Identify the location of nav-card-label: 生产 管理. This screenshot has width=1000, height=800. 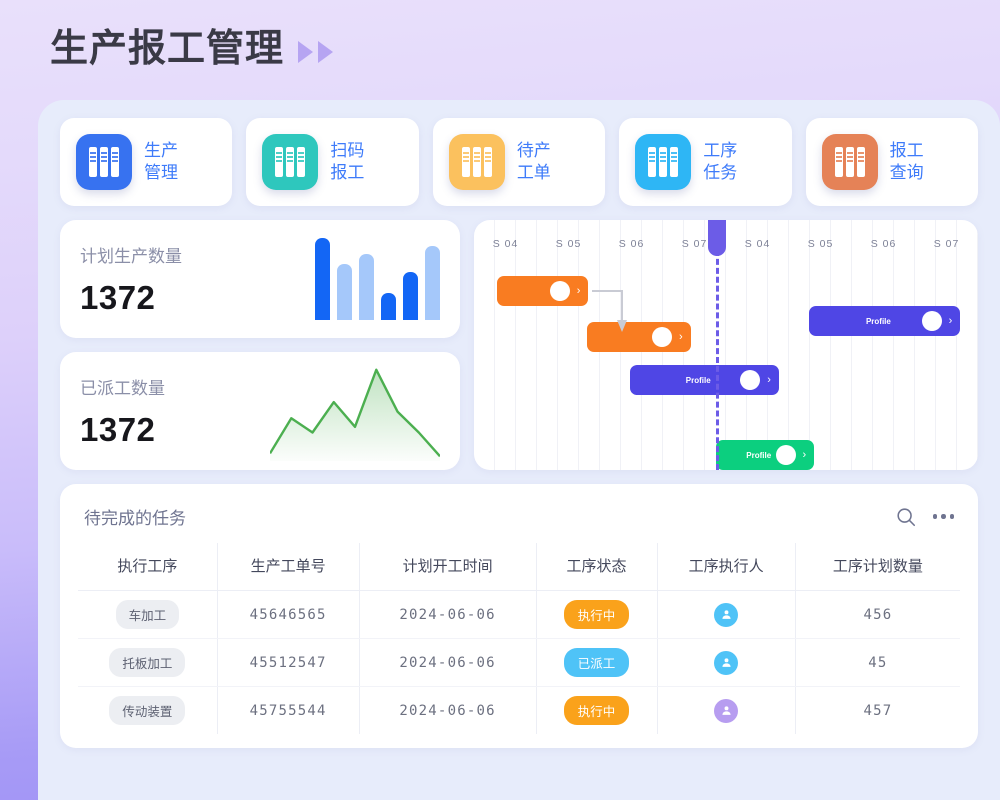
(161, 161).